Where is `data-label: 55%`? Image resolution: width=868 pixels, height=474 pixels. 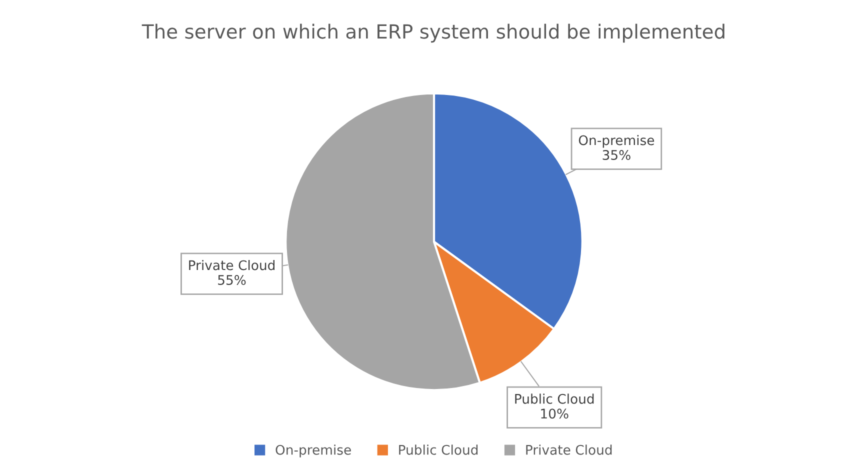
data-label: 55% is located at coordinates (232, 280).